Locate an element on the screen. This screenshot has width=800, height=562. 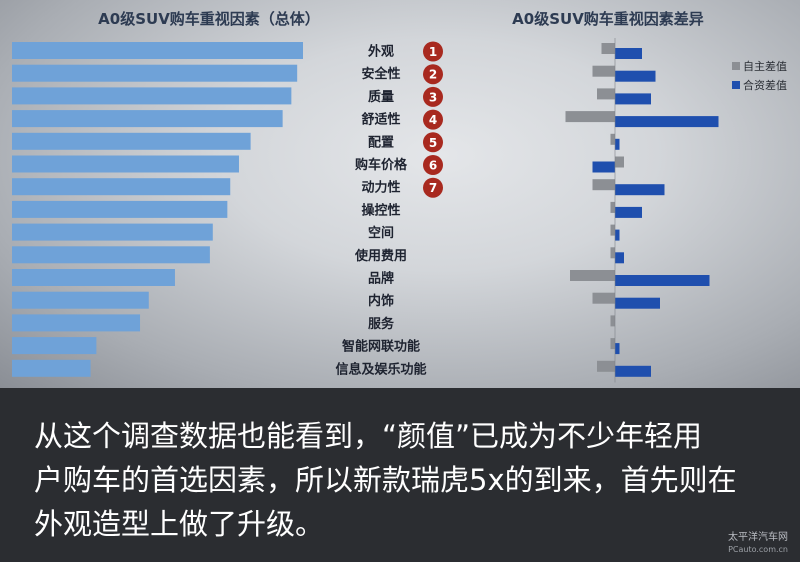
category-label-7: 操控性 is located at coordinates (380, 210).